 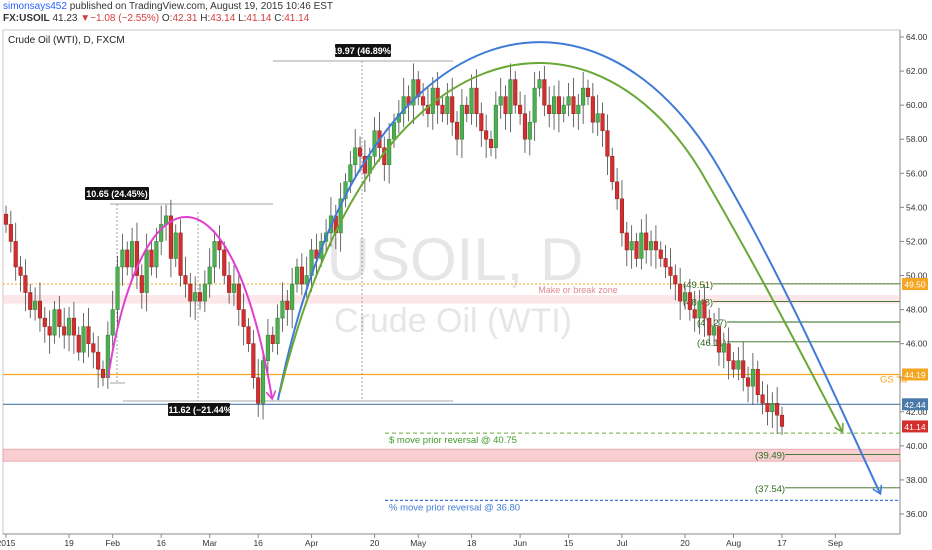 What do you see at coordinates (915, 285) in the screenshot?
I see `price-tag-label: 49.50` at bounding box center [915, 285].